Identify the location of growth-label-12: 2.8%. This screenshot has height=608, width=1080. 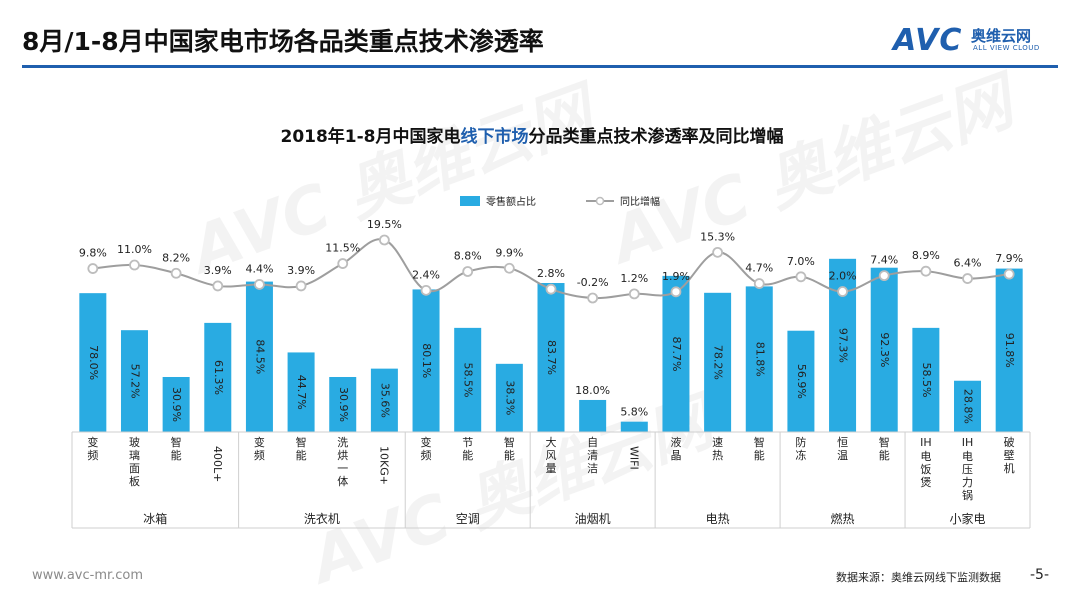
(551, 273).